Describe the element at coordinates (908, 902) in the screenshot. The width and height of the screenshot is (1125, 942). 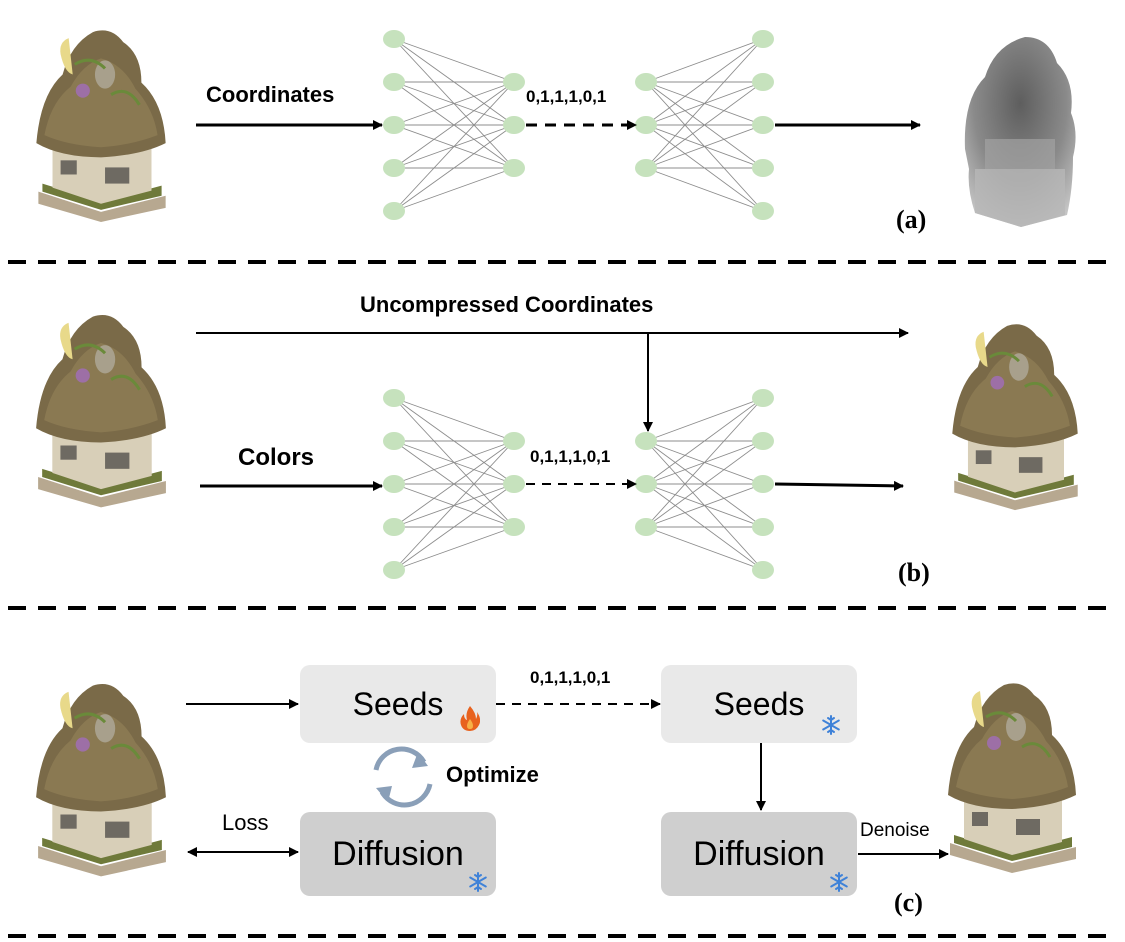
I see `panel-tag-c: (c)` at that location.